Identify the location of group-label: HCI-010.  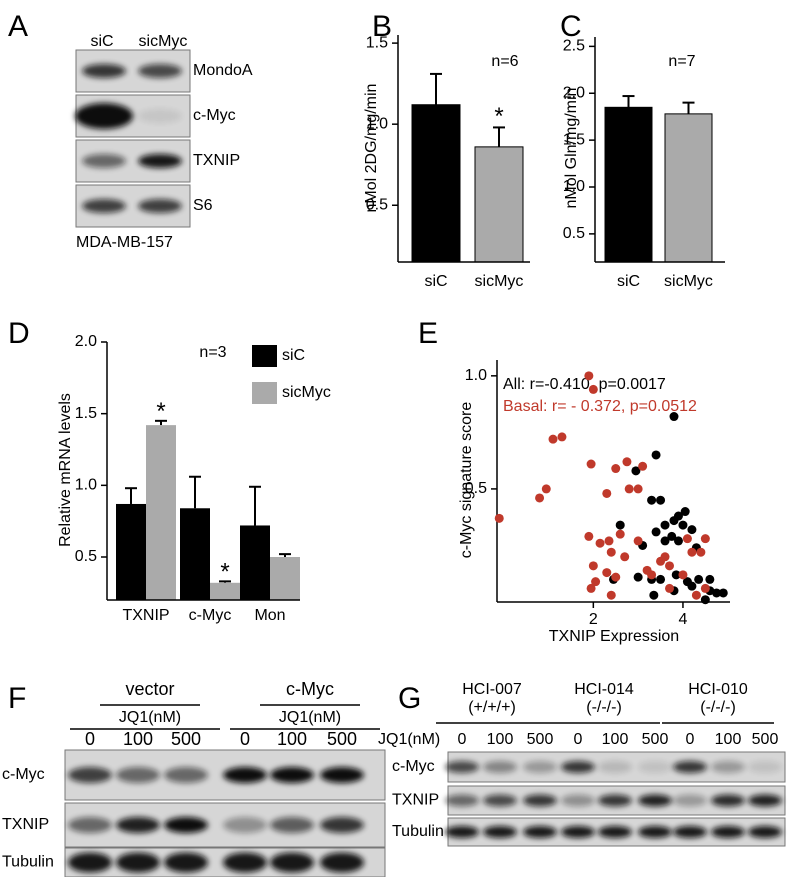
(718, 689).